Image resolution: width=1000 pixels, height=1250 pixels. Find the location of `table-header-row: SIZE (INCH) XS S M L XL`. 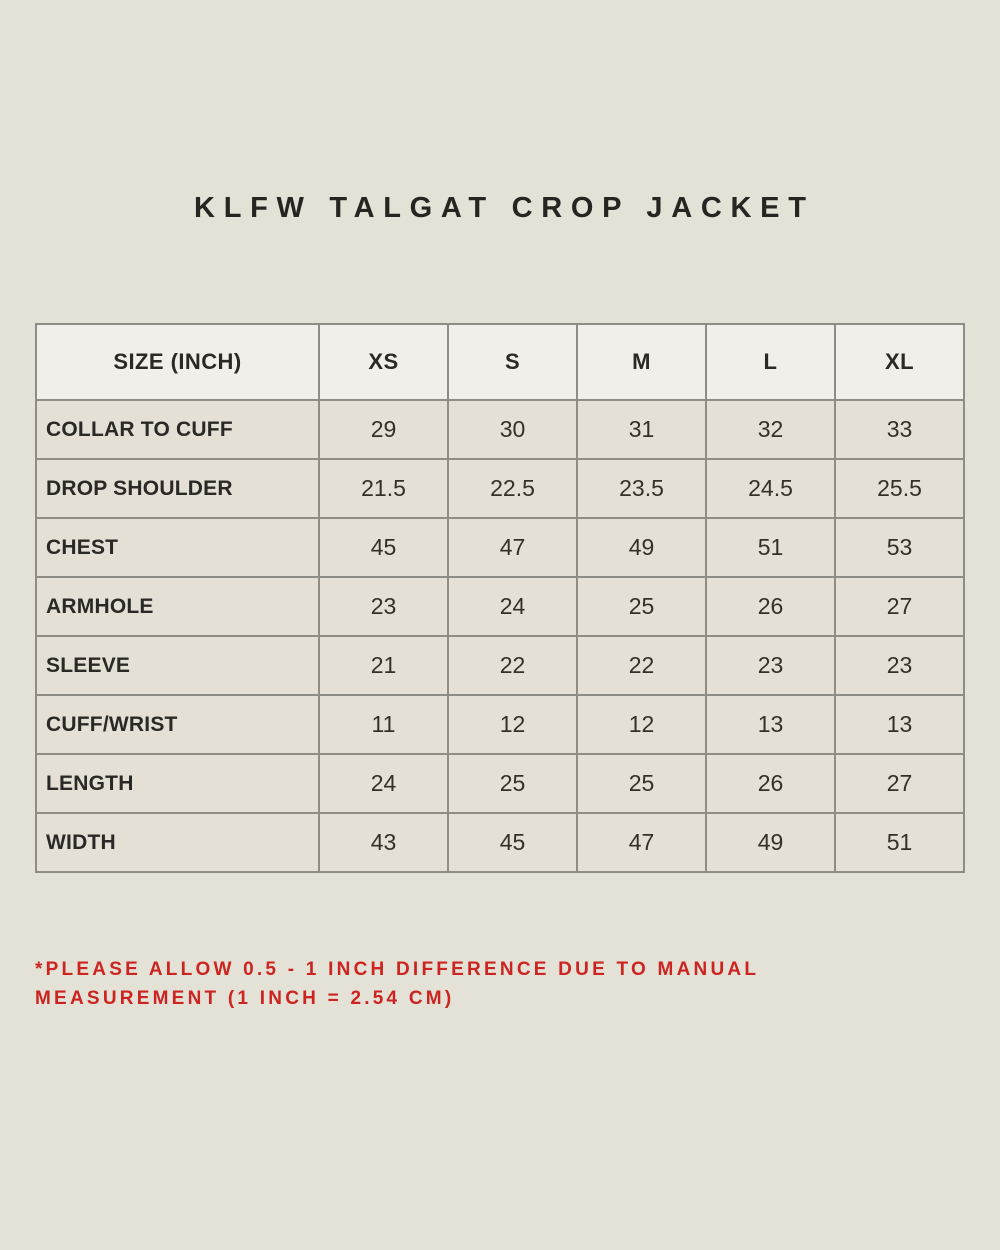

table-header-row: SIZE (INCH) XS S M L XL is located at coordinates (500, 362).